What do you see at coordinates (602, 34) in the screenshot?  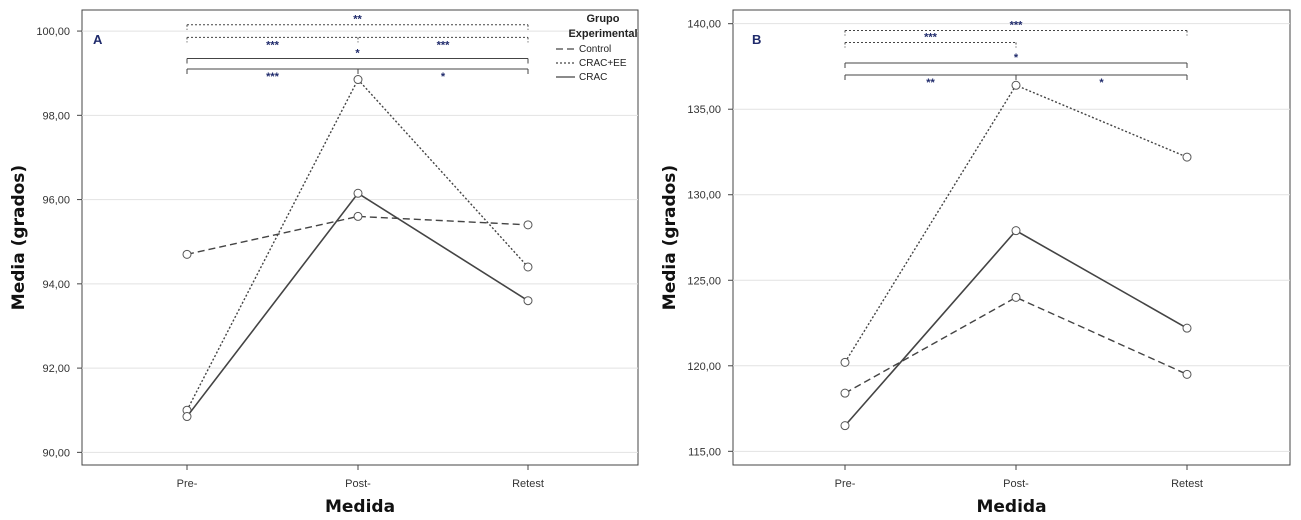 I see `legend-title: Experimental` at bounding box center [602, 34].